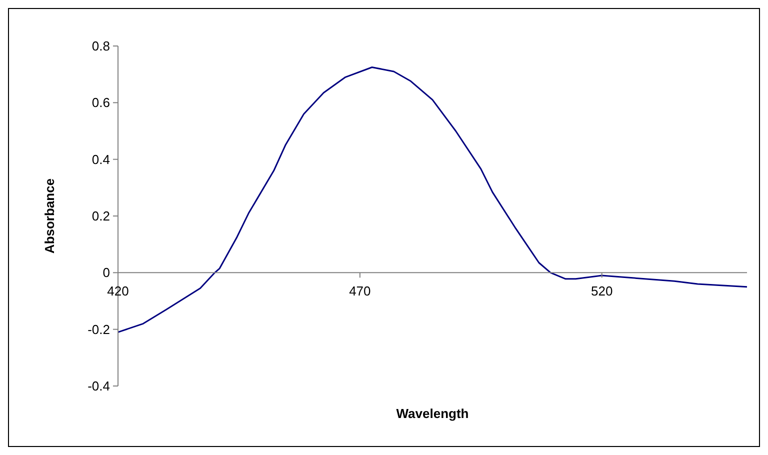 This screenshot has width=768, height=455. What do you see at coordinates (101, 102) in the screenshot?
I see `y-tick-label: 0.6` at bounding box center [101, 102].